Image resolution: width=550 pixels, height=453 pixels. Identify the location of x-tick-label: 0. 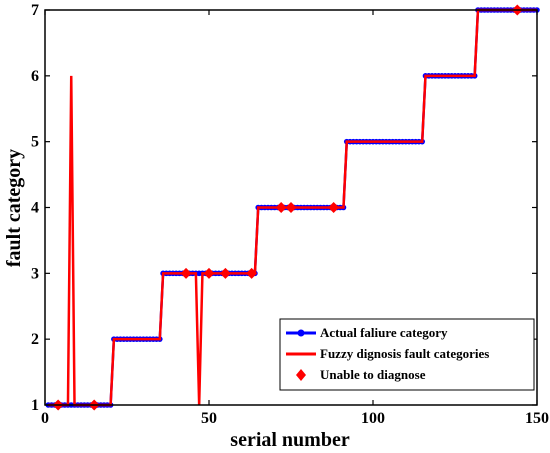
(45, 418).